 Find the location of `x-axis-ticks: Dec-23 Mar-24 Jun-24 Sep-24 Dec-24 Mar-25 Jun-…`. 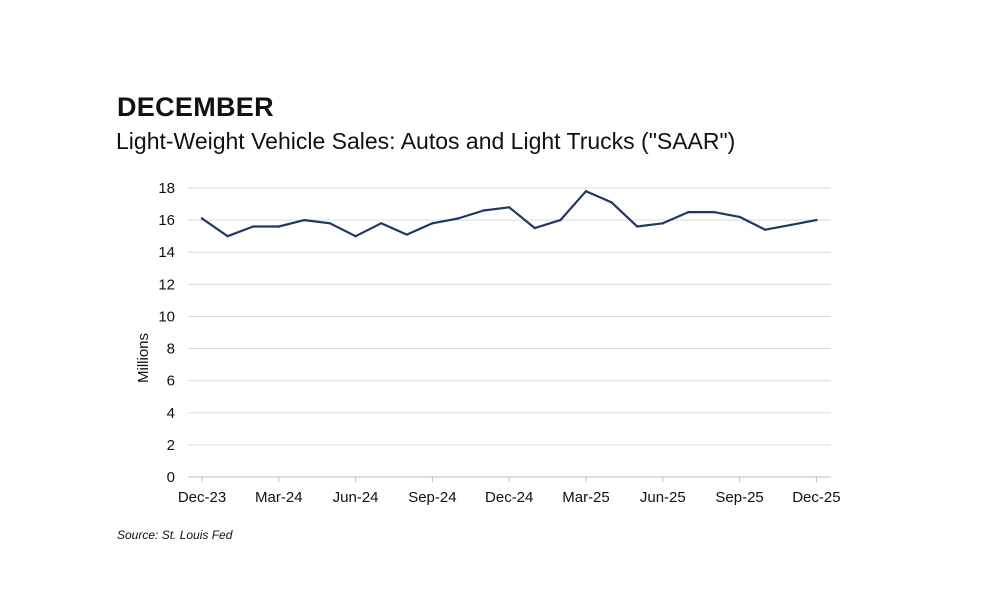

x-axis-ticks: Dec-23 Mar-24 Jun-24 Sep-24 Dec-24 Mar-25 Jun-… is located at coordinates (509, 491).